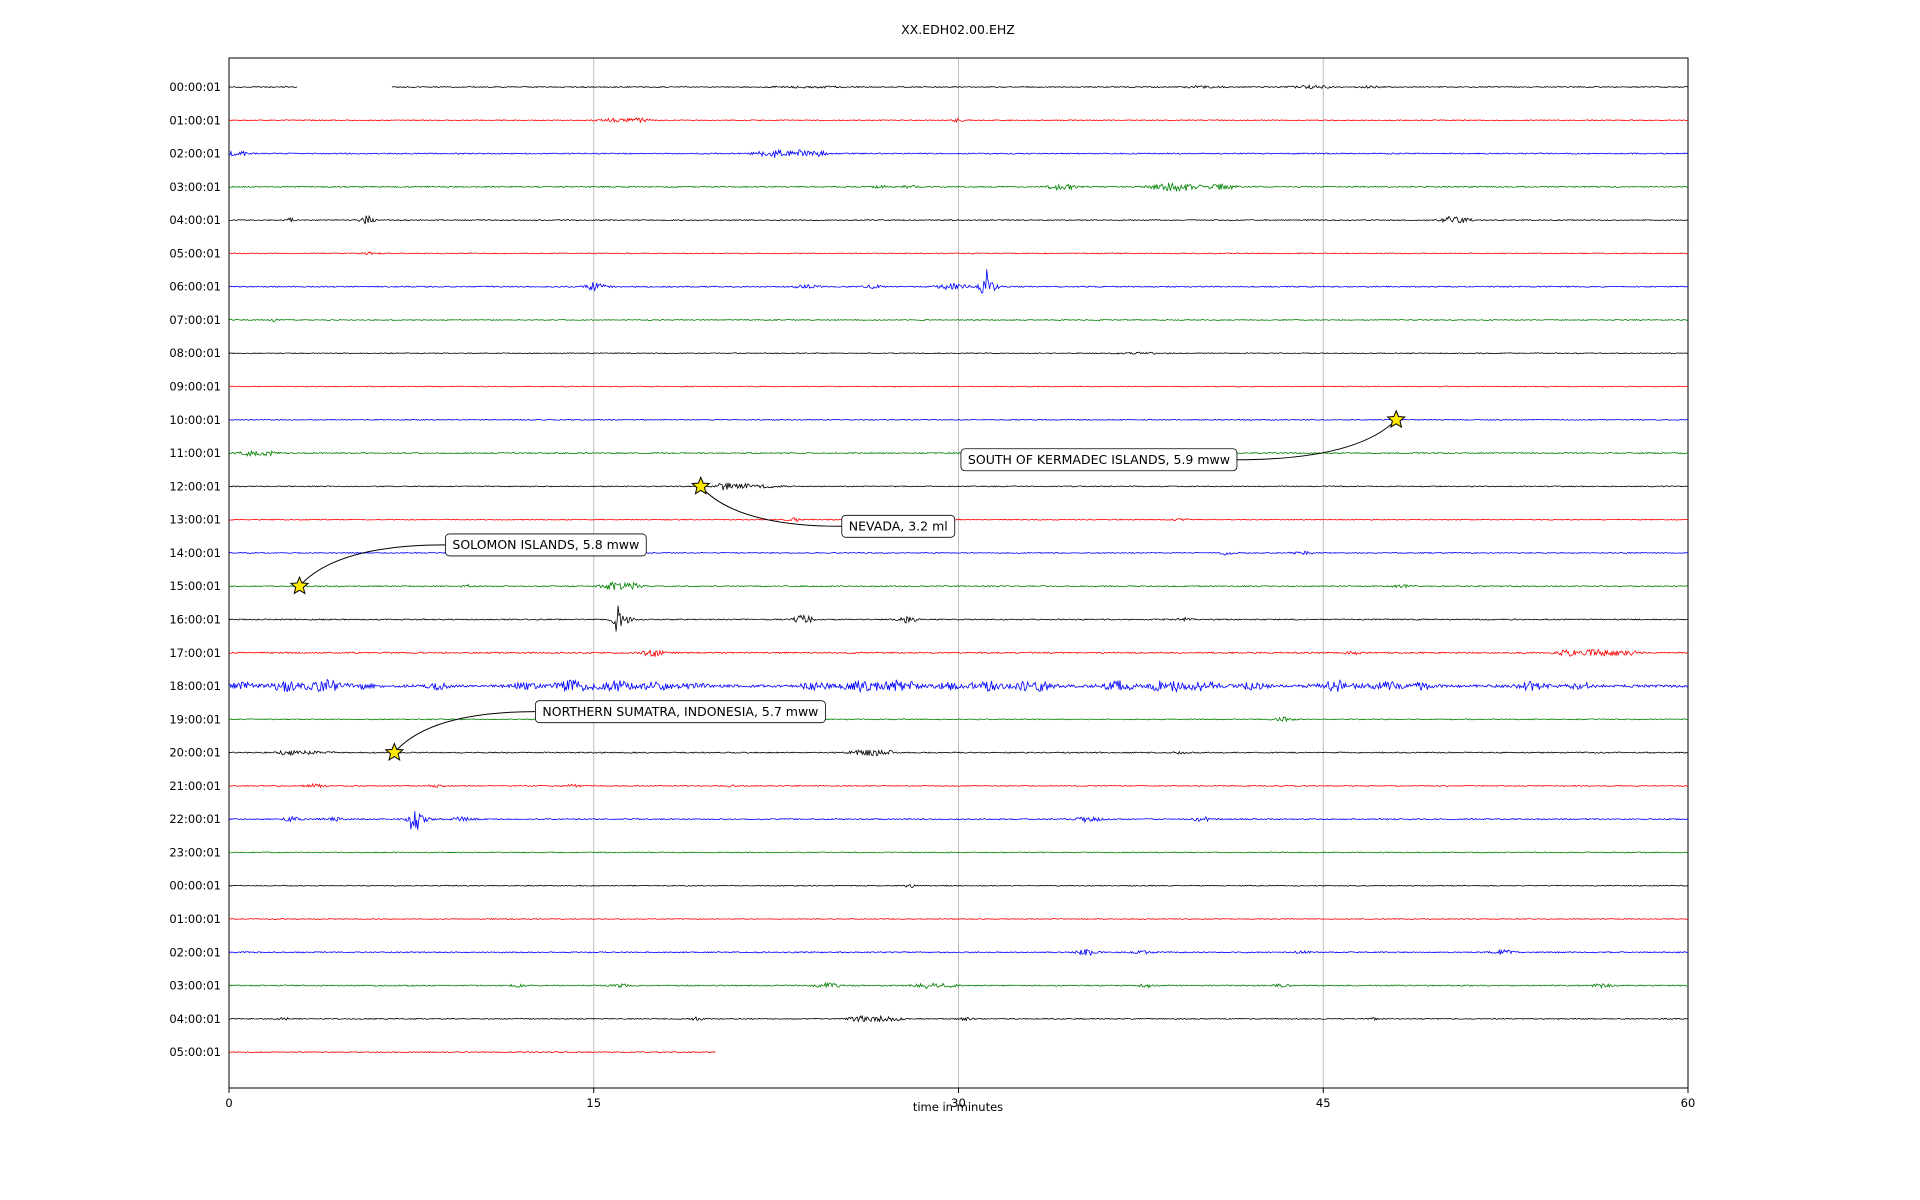 This screenshot has width=1920, height=1200. Describe the element at coordinates (195, 653) in the screenshot. I see `row-time-label: 17:00:01` at that location.